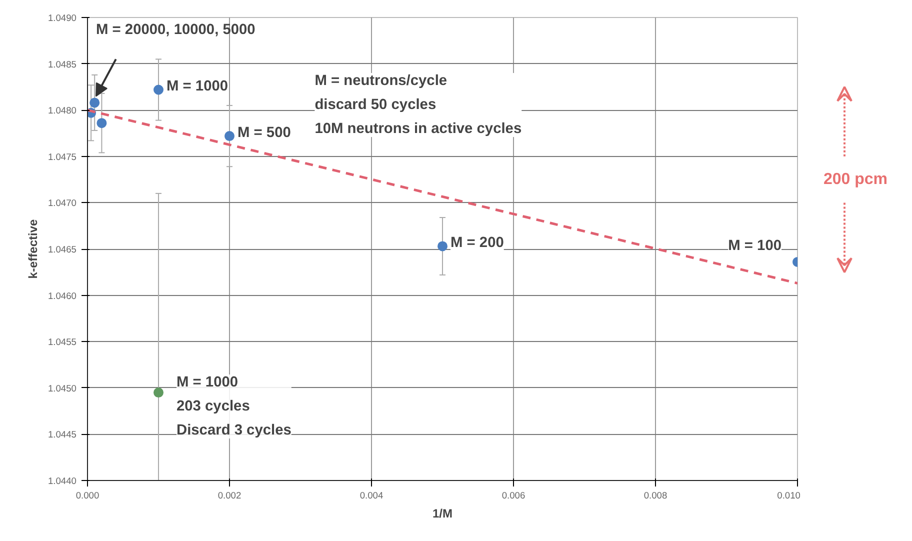 This screenshot has height=541, width=912. Describe the element at coordinates (230, 495) in the screenshot. I see `x-tick-label: 0.002` at that location.